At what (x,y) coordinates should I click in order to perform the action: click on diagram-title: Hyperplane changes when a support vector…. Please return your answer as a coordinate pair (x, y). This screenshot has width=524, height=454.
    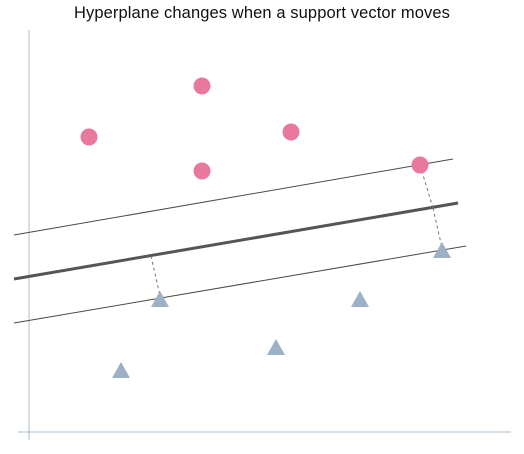
    Looking at the image, I should click on (262, 13).